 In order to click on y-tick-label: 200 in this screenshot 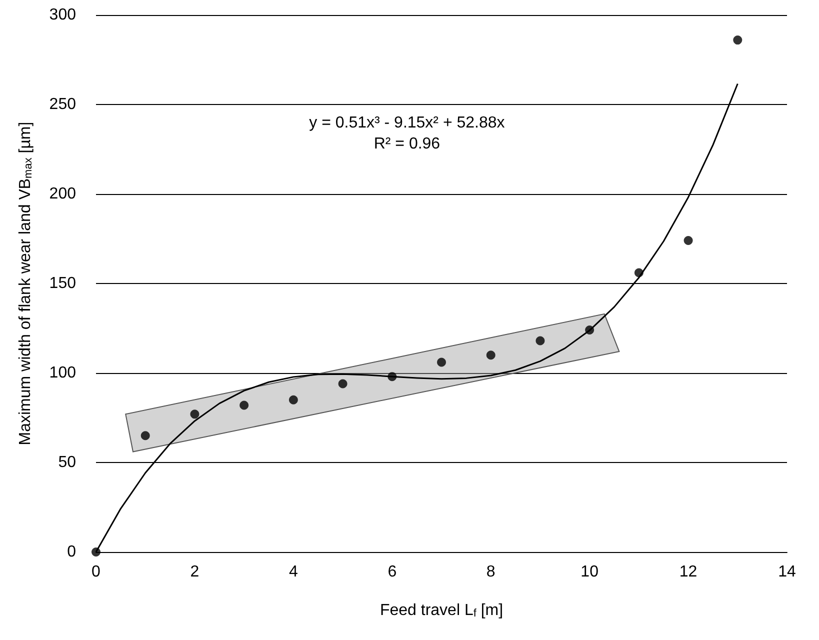, I will do `click(62, 194)`.